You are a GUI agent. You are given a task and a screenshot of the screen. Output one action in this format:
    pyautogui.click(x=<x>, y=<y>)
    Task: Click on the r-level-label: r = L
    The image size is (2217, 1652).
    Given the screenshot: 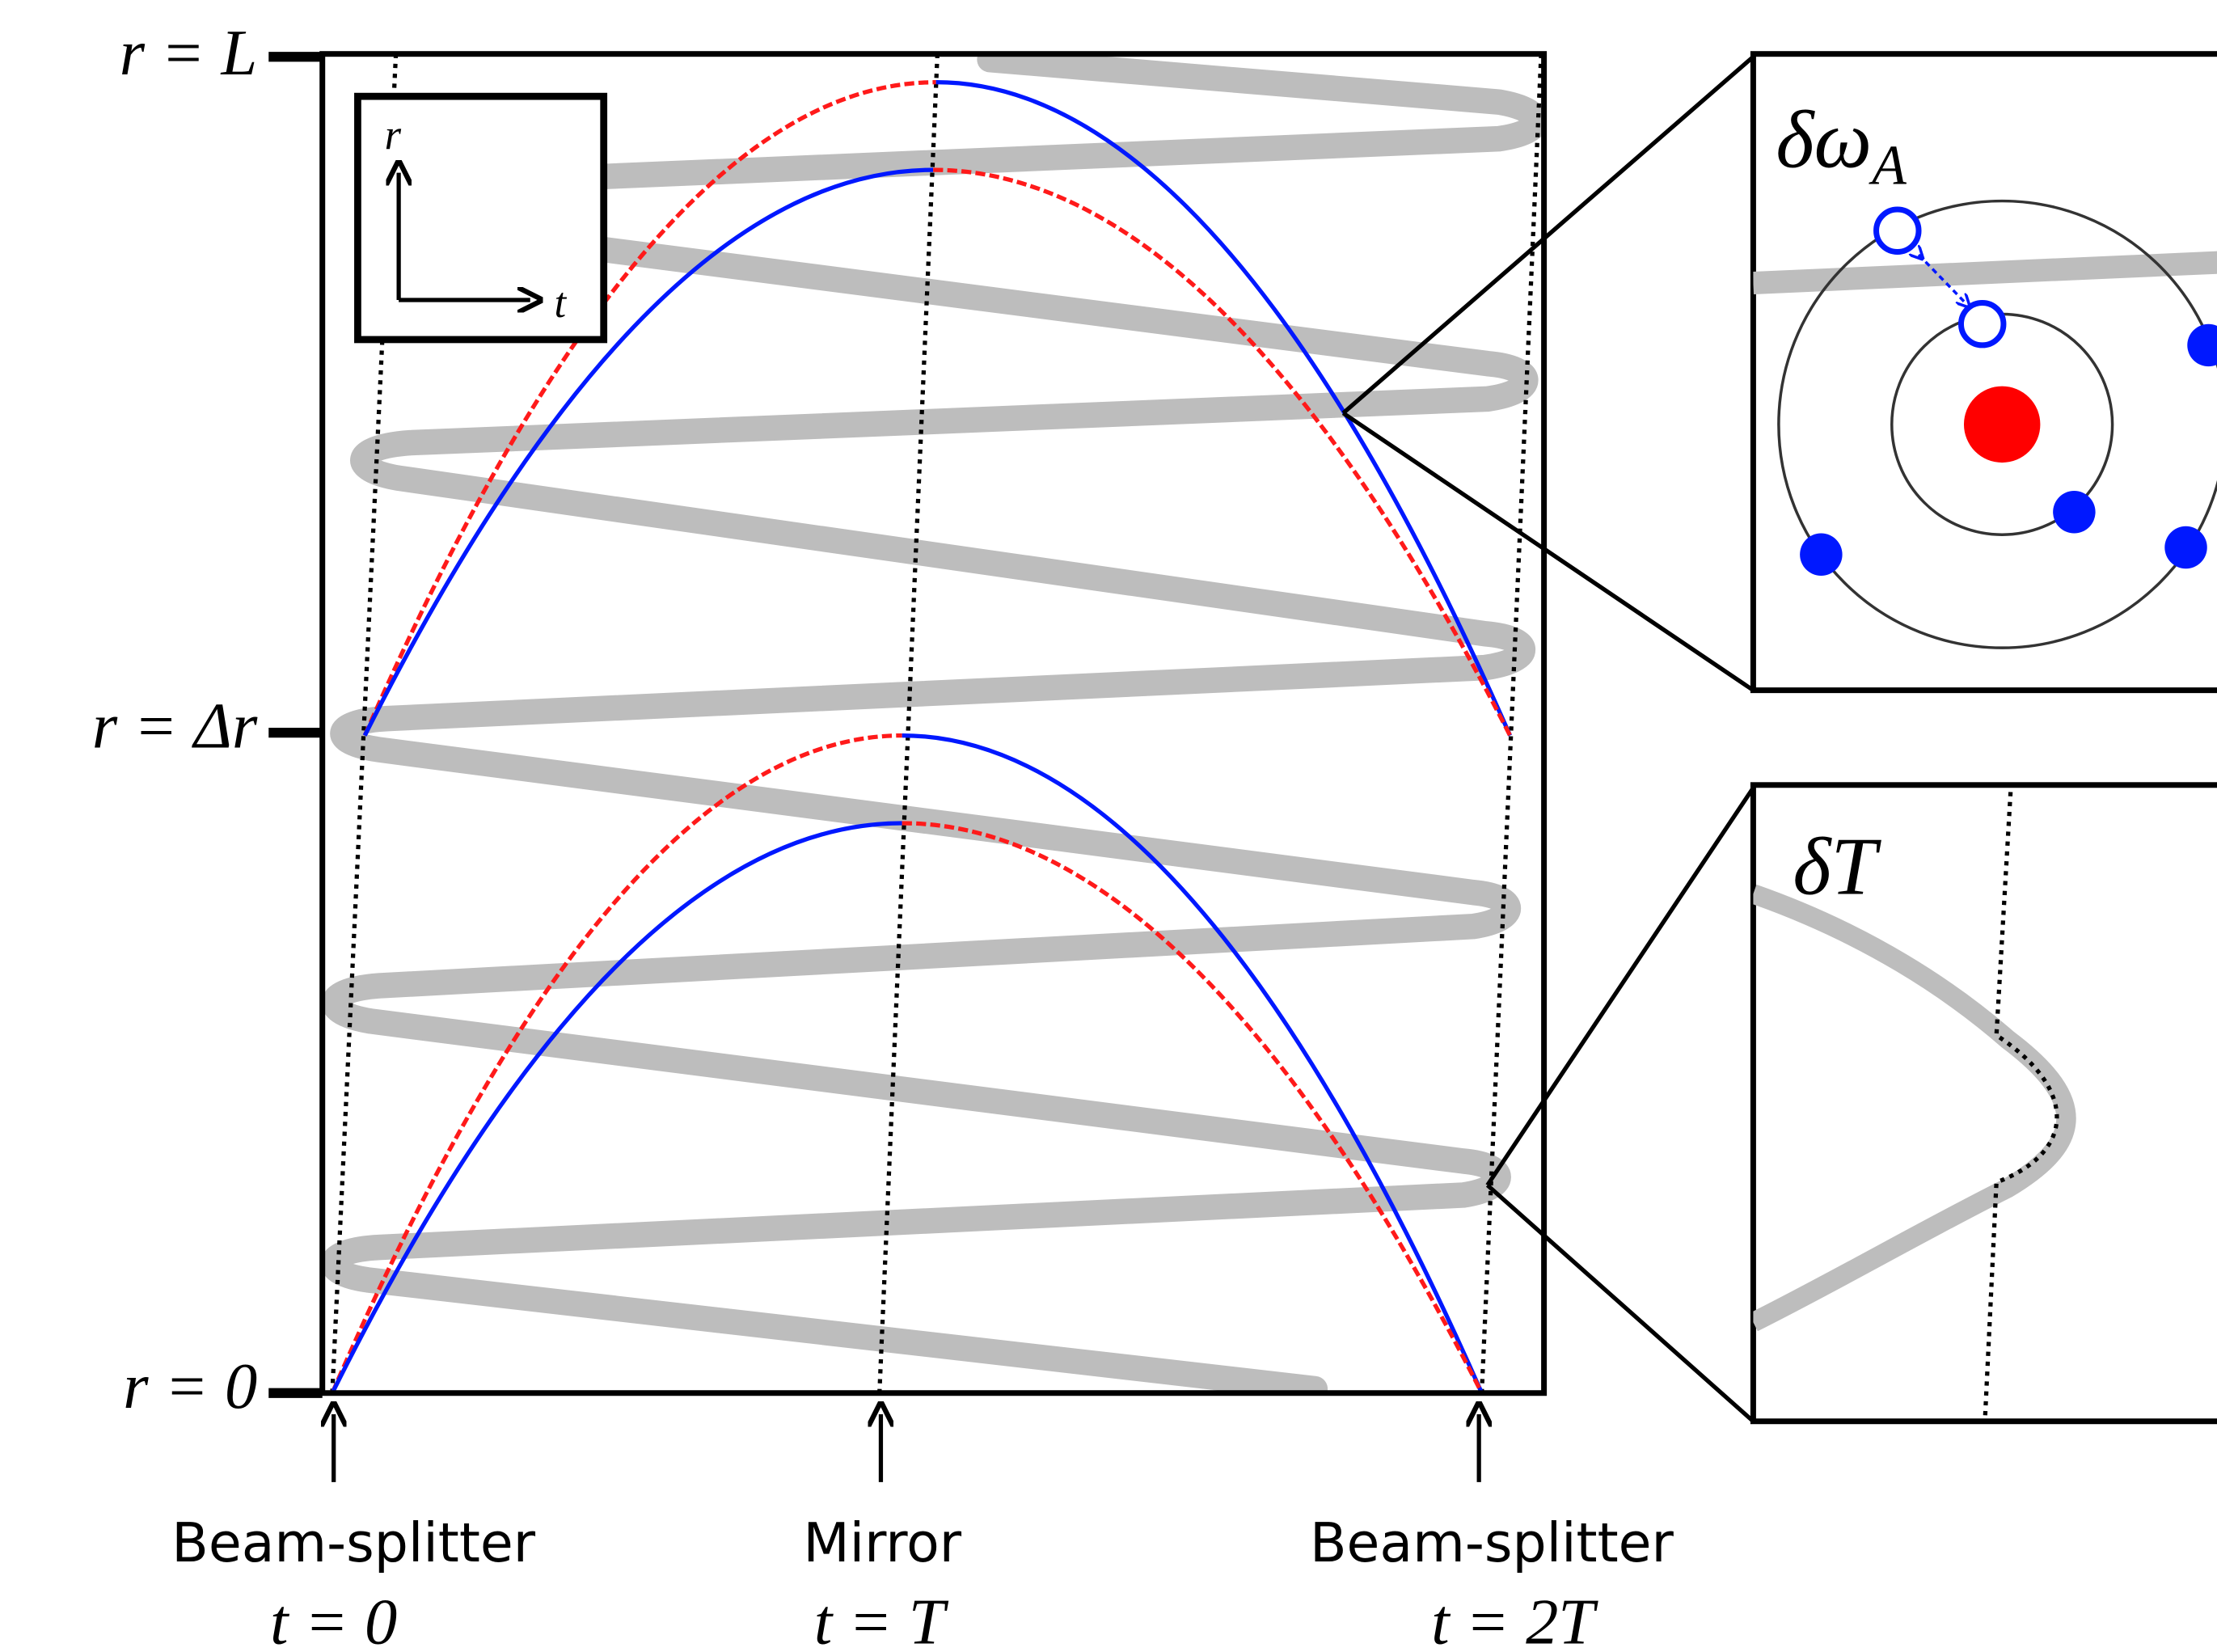 What is the action you would take?
    pyautogui.click(x=189, y=53)
    